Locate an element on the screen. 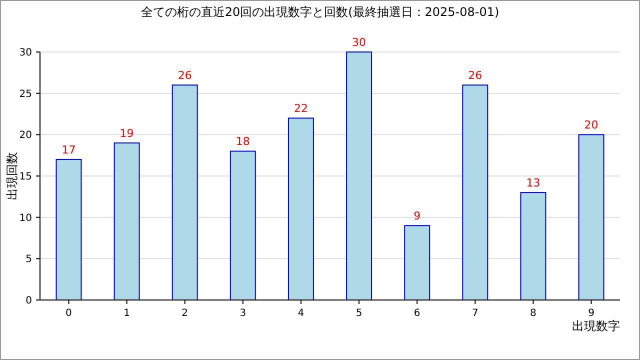 Image resolution: width=640 pixels, height=360 pixels. y-tick-label: 25 is located at coordinates (25, 94).